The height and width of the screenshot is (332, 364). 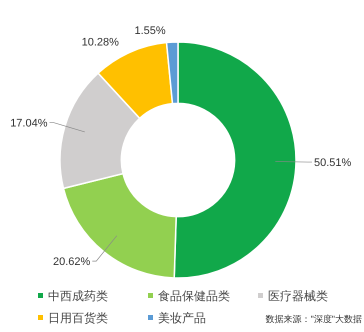 What do you see at coordinates (333, 163) in the screenshot?
I see `data-label: 50.51%` at bounding box center [333, 163].